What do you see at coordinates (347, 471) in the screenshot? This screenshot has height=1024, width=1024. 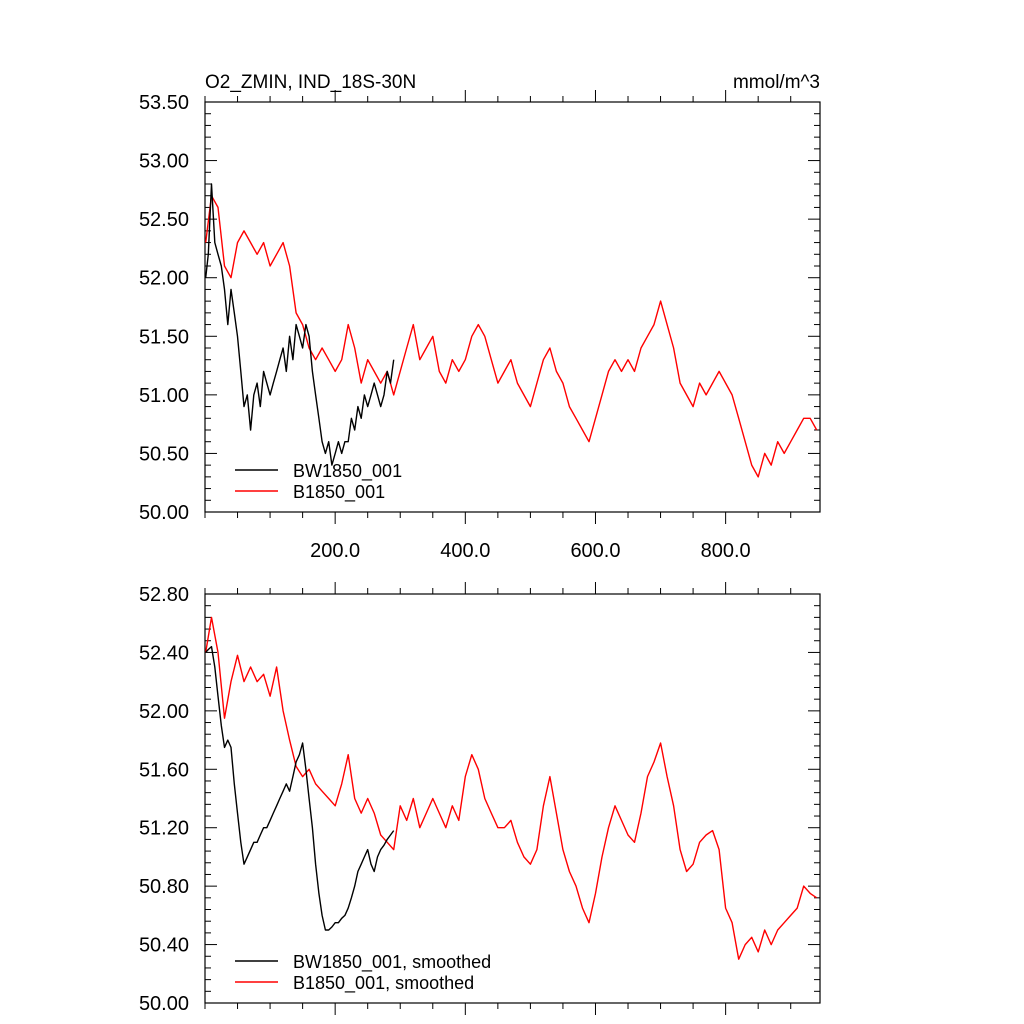 I see `top-legend-label-bw1850: BW1850_001` at bounding box center [347, 471].